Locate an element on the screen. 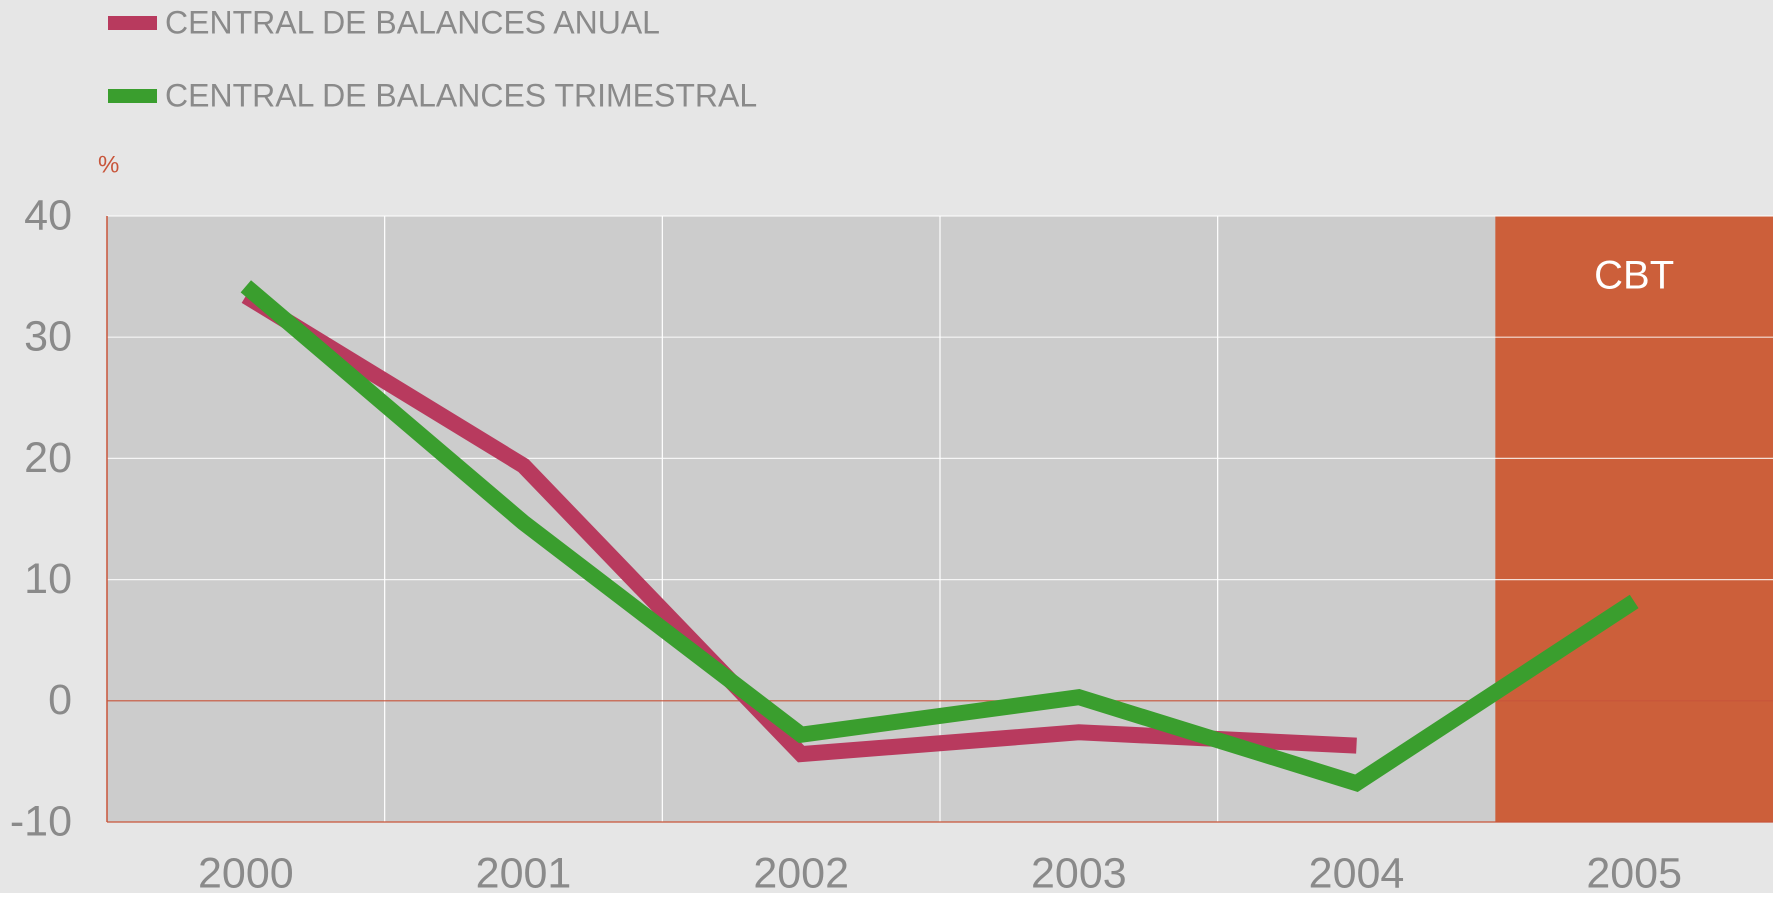 This screenshot has width=1773, height=898. x-tick-label: 2000 is located at coordinates (246, 871).